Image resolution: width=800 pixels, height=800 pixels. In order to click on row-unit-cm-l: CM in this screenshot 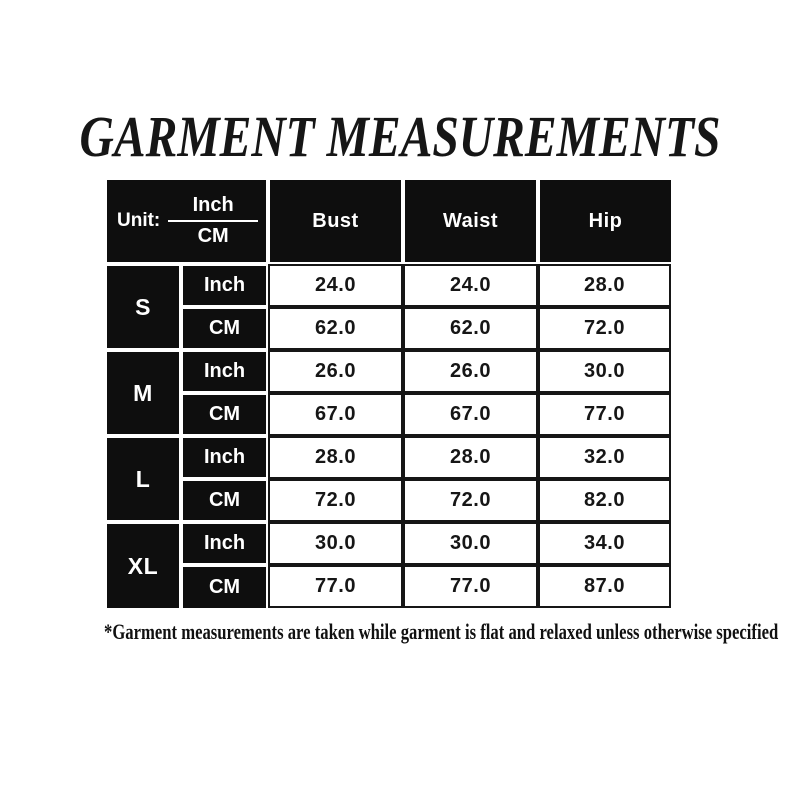, I will do `click(224, 500)`.